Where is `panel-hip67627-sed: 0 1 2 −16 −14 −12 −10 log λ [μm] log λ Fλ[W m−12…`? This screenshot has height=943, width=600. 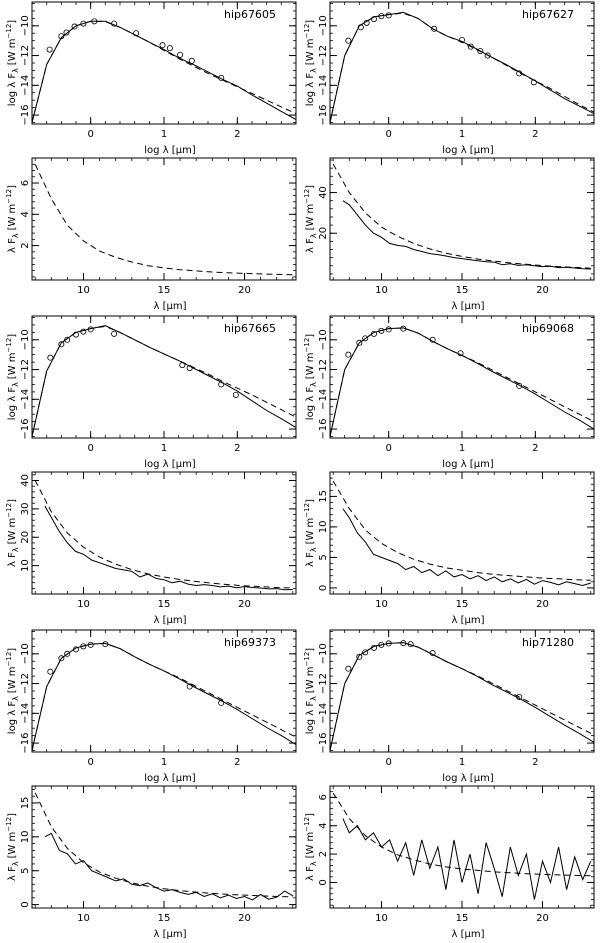
panel-hip67627-sed: 0 1 2 −16 −14 −12 −10 log λ [μm] log λ Fλ[W m−12… is located at coordinates (449, 78).